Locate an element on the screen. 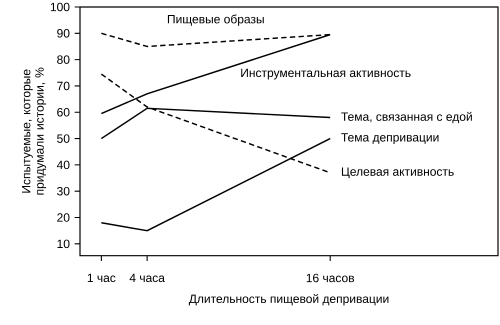  y-tick-label: 100 is located at coordinates (60, 7).